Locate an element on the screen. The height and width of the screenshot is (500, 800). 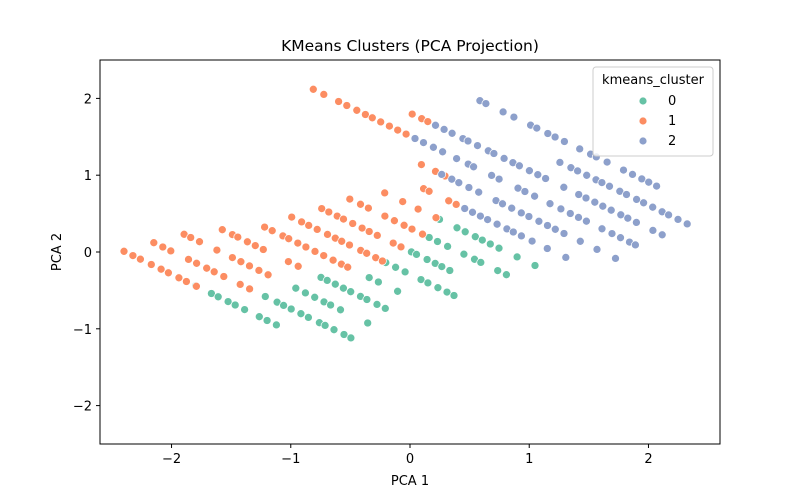
legend-box is located at coordinates (653, 111).